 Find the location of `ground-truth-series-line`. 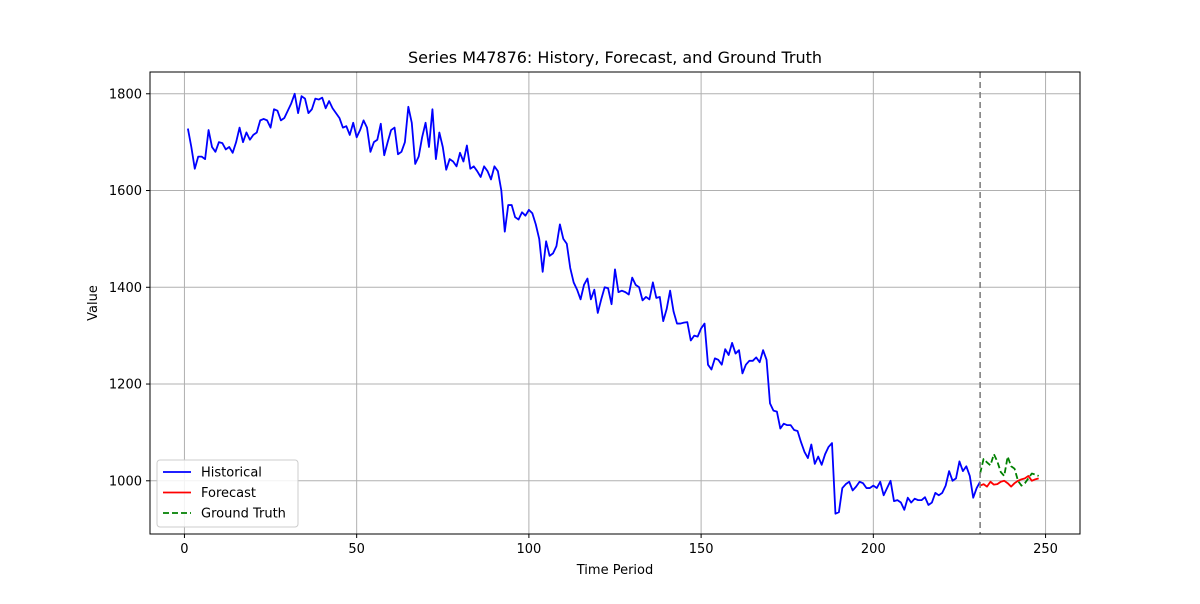

ground-truth-series-line is located at coordinates (1009, 470).